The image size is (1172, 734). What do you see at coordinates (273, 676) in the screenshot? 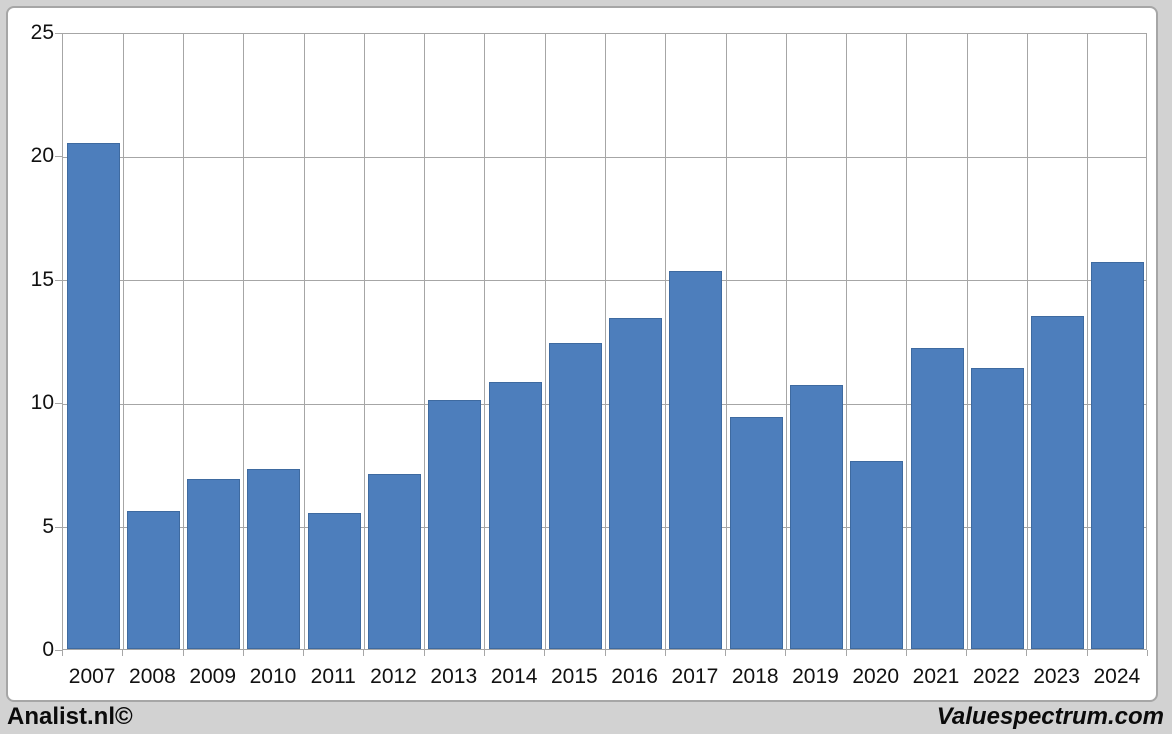
I see `x-axis-tick-label: 2010` at bounding box center [273, 676].